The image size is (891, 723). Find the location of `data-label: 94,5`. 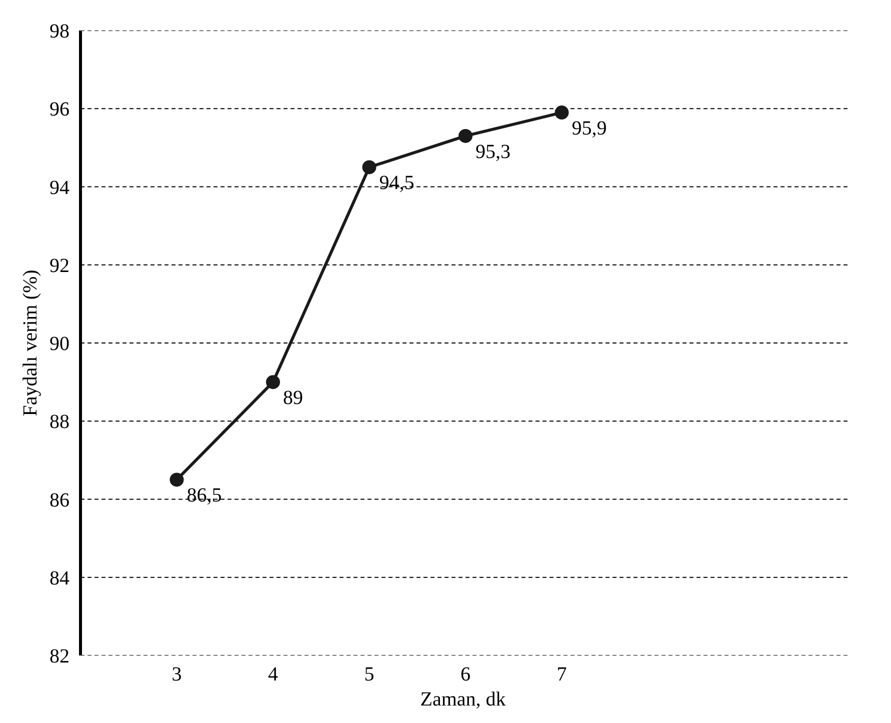

data-label: 94,5 is located at coordinates (396, 183).